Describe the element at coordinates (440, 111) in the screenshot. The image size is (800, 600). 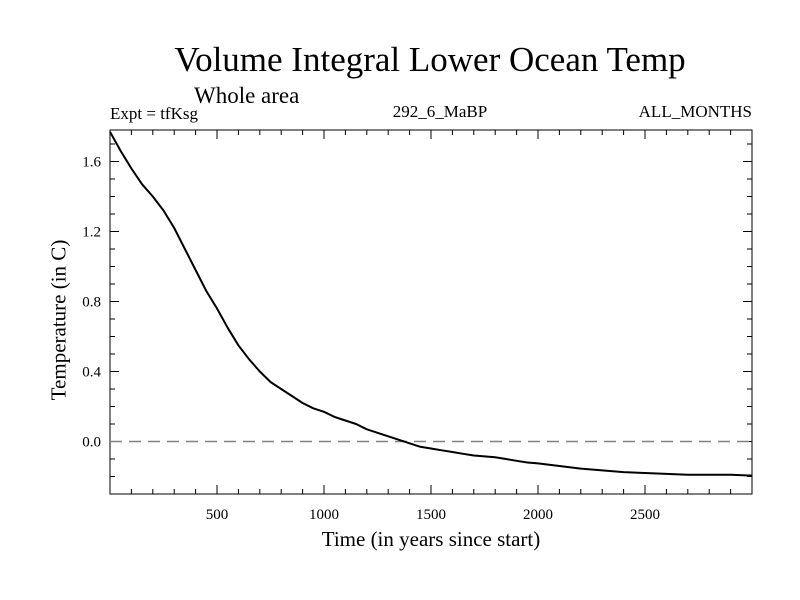
I see `period-label: 292_6_MaBP` at that location.